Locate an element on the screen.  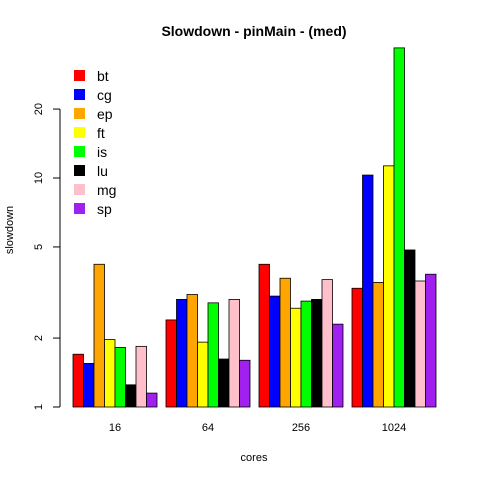
y-tick-label: 10 is located at coordinates (39, 178).